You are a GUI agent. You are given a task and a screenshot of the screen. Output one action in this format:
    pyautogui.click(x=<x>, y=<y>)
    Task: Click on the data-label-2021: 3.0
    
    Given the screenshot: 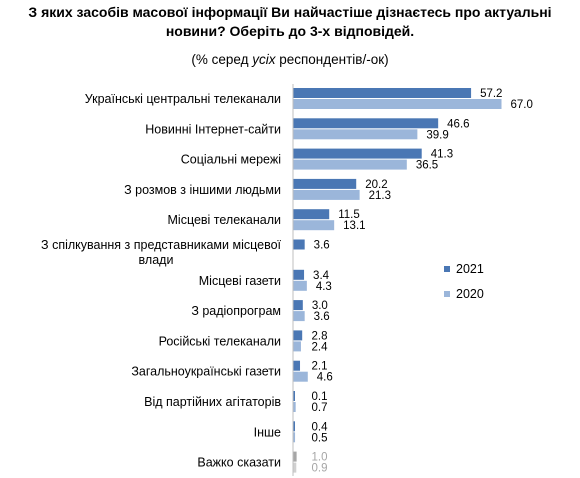 What is the action you would take?
    pyautogui.click(x=320, y=306)
    